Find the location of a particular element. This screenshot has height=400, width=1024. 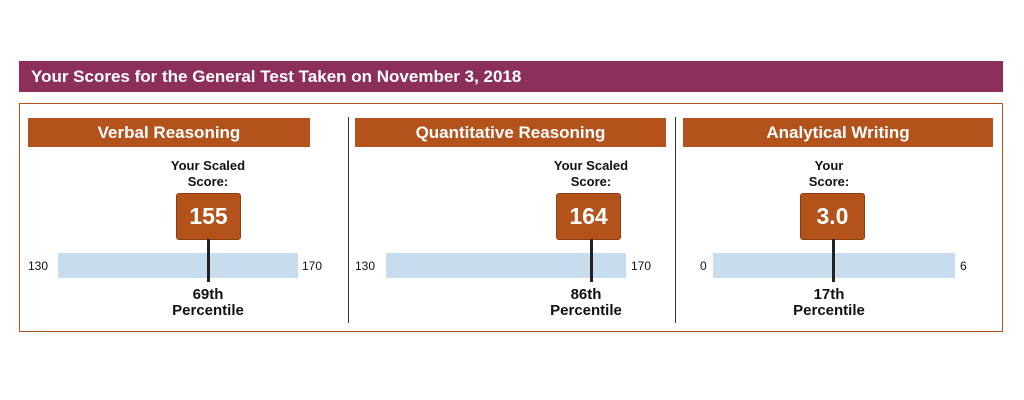

scale-min-label: 0 is located at coordinates (703, 266).